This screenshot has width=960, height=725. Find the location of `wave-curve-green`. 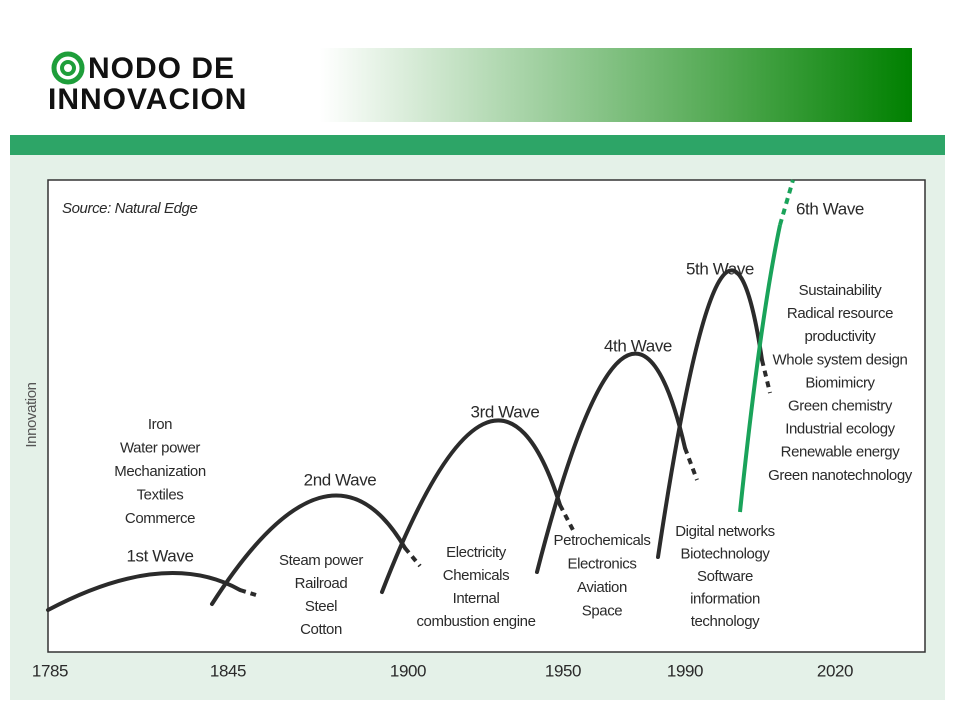

wave-curve-green is located at coordinates (760, 368).